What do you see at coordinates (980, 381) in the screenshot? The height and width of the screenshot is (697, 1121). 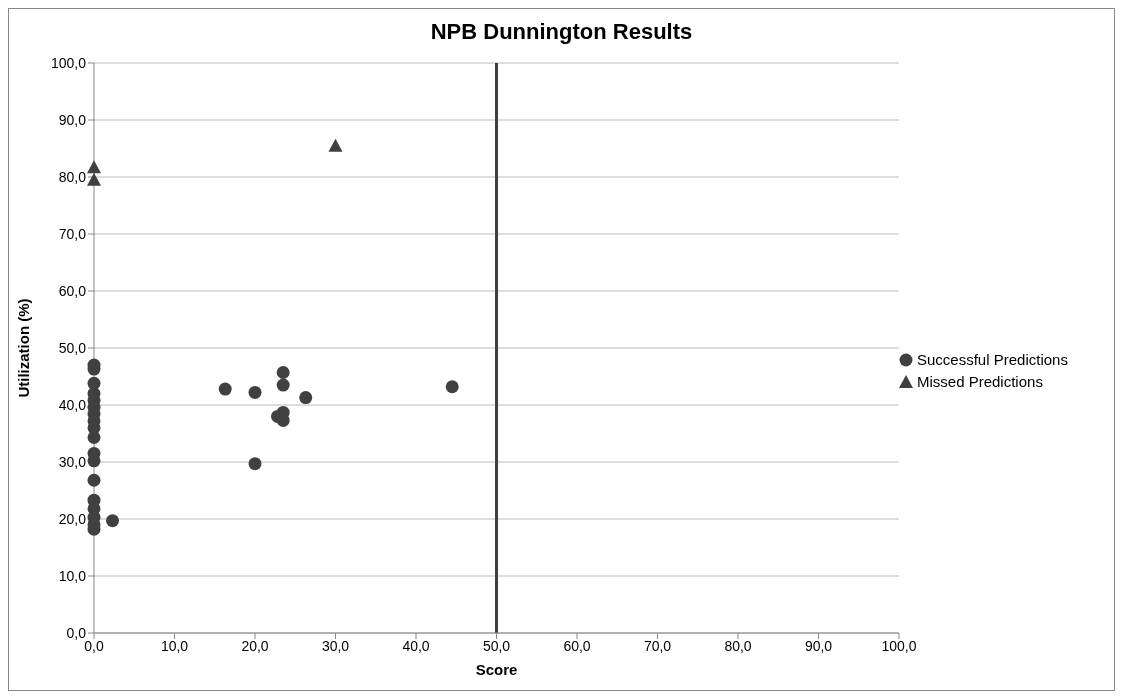 I see `legend-label: Missed Predictions` at bounding box center [980, 381].